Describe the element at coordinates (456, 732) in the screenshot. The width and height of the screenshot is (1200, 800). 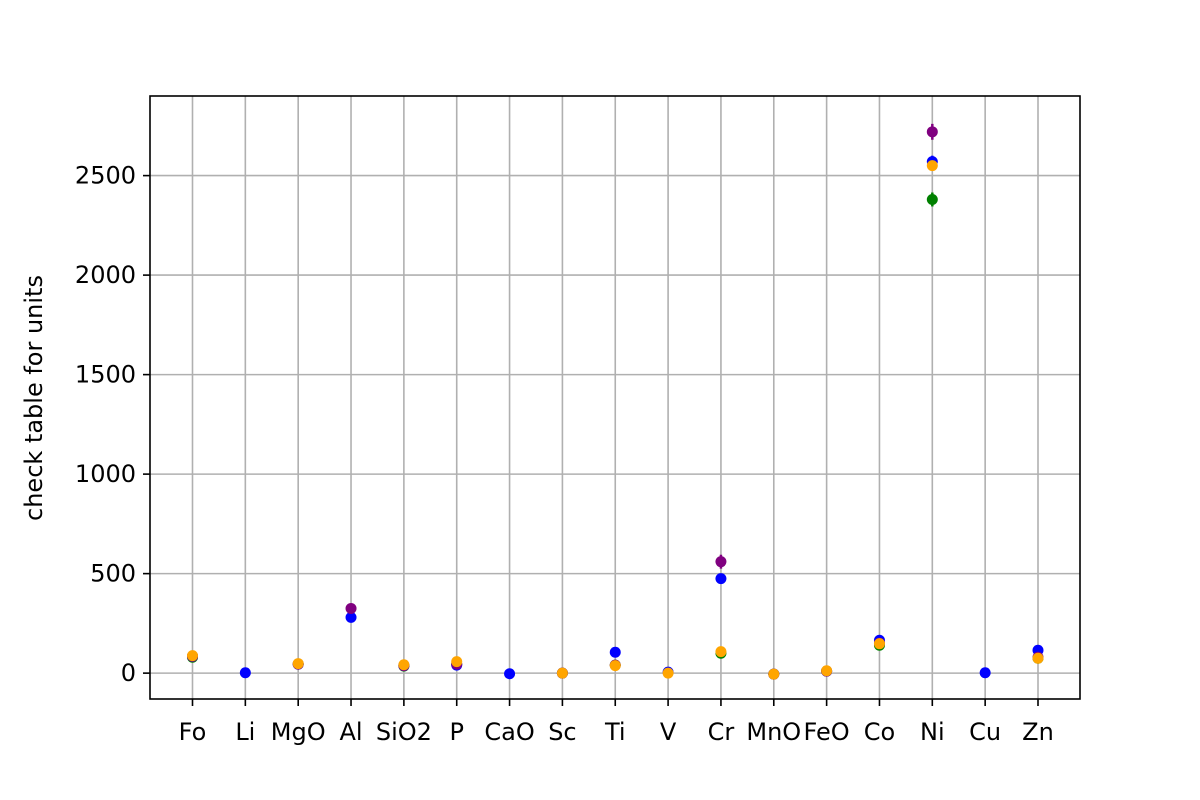
I see `x-tick-label: P` at that location.